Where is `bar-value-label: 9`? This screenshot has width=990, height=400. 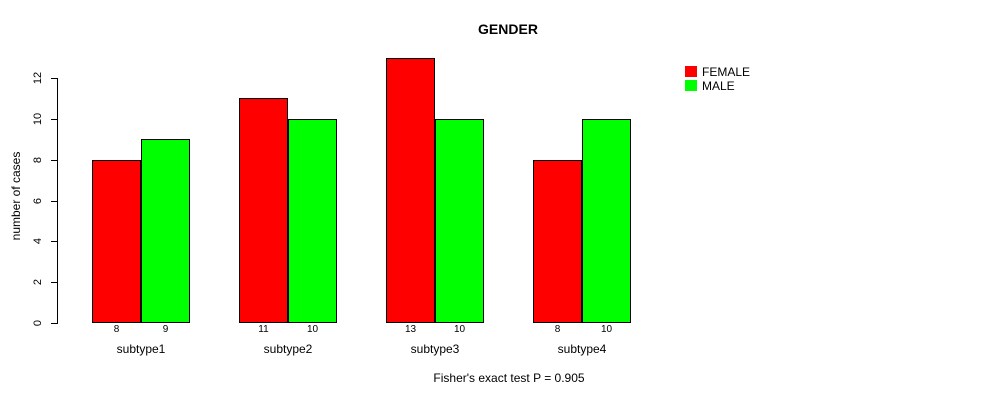 bar-value-label: 9 is located at coordinates (165, 329).